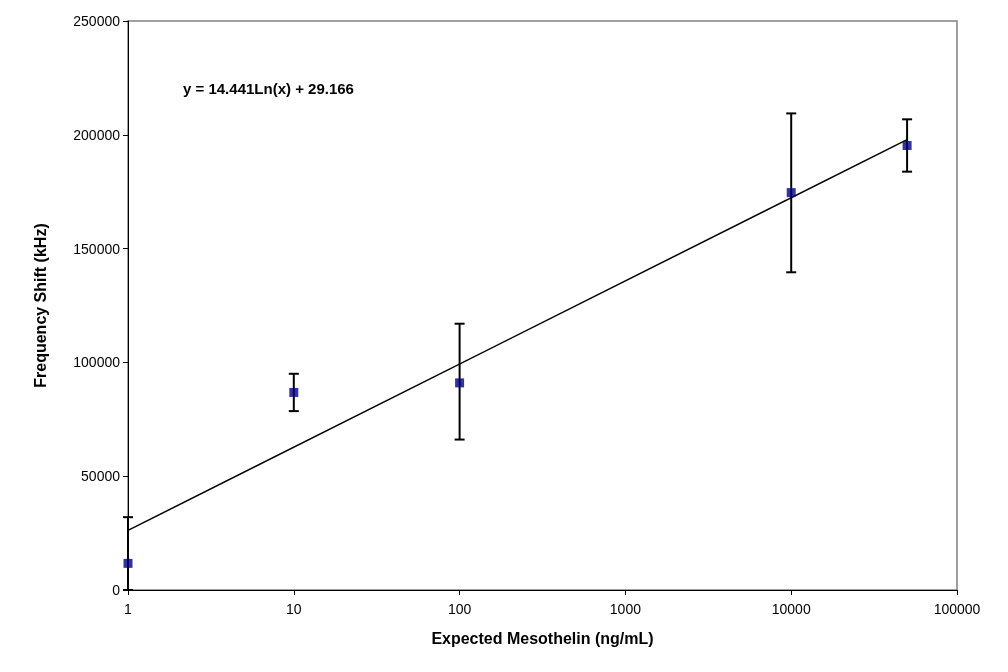  What do you see at coordinates (791, 609) in the screenshot?
I see `x-tick-label: 10000` at bounding box center [791, 609].